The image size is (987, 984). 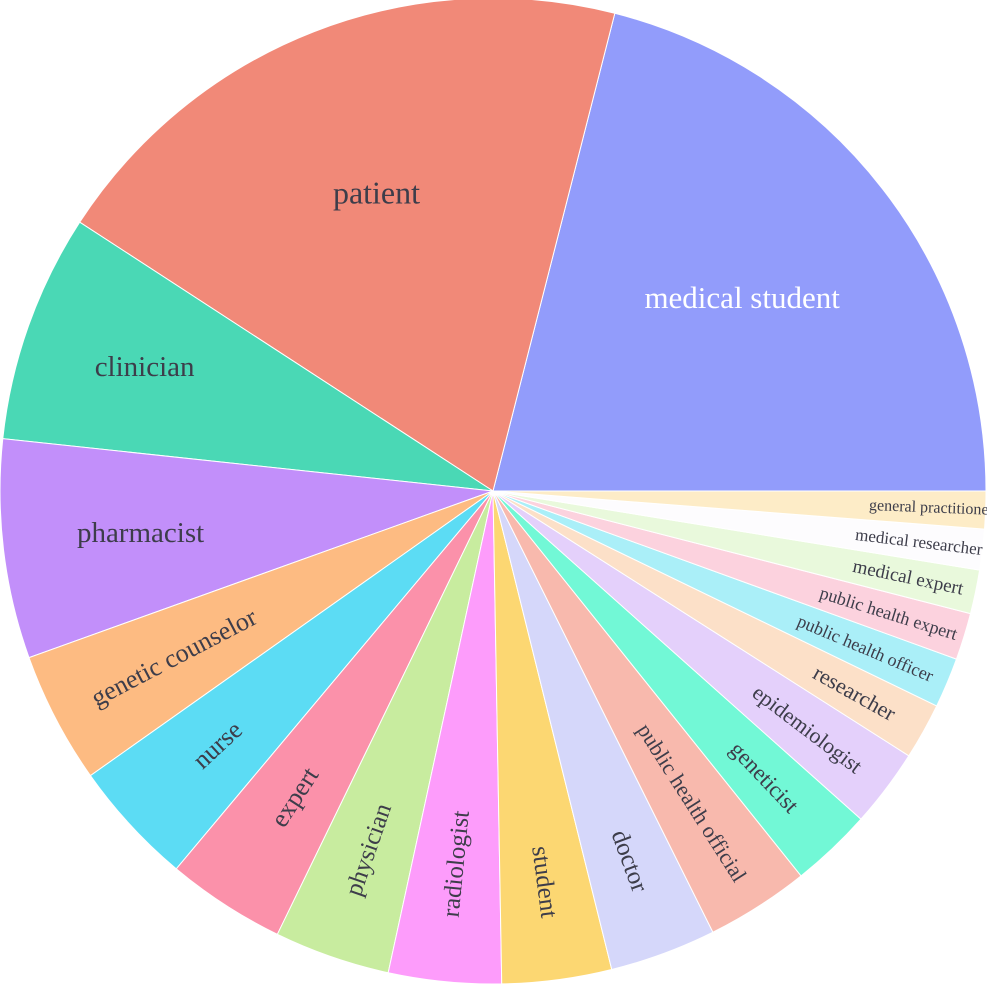 What do you see at coordinates (247, 548) in the screenshot?
I see `pie-slice-pharmacist` at bounding box center [247, 548].